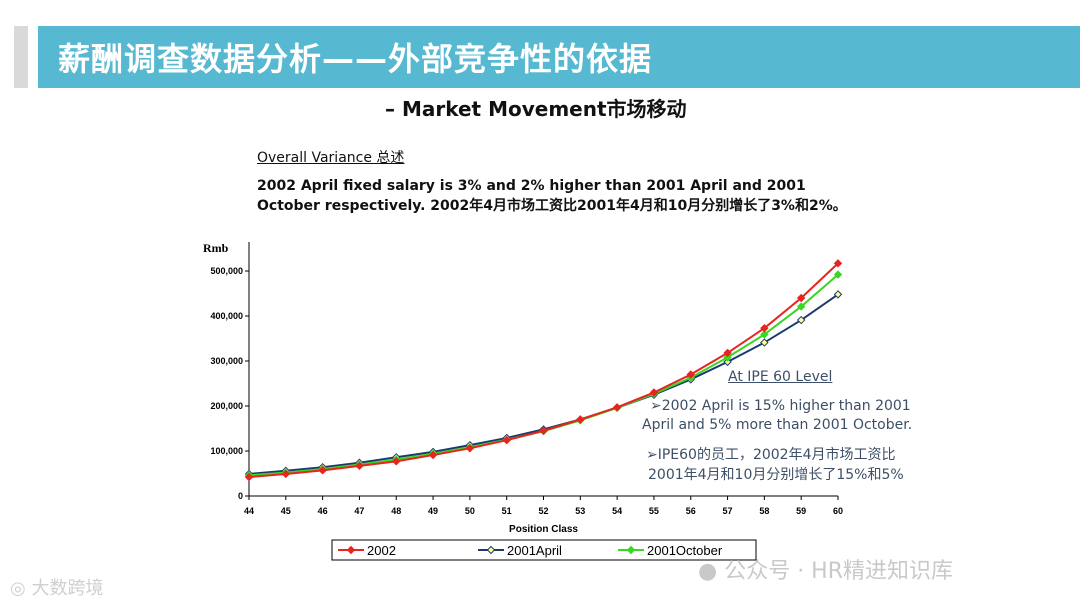 The height and width of the screenshot is (608, 1080). I want to click on y-tick-label: 300,000, so click(226, 361).